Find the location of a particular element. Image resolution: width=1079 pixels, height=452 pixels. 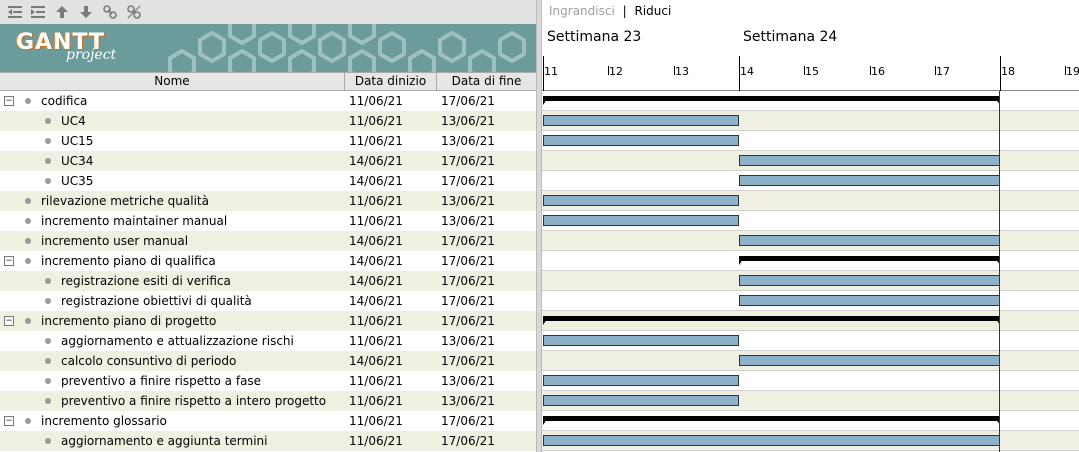

task-name: UC4 is located at coordinates (73, 121).